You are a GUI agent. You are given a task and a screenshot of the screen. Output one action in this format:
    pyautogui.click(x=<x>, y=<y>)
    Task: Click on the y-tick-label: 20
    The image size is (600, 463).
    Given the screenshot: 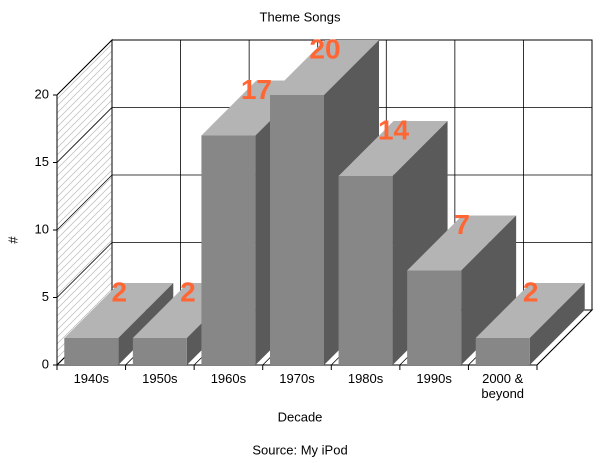 What is the action you would take?
    pyautogui.click(x=42, y=93)
    